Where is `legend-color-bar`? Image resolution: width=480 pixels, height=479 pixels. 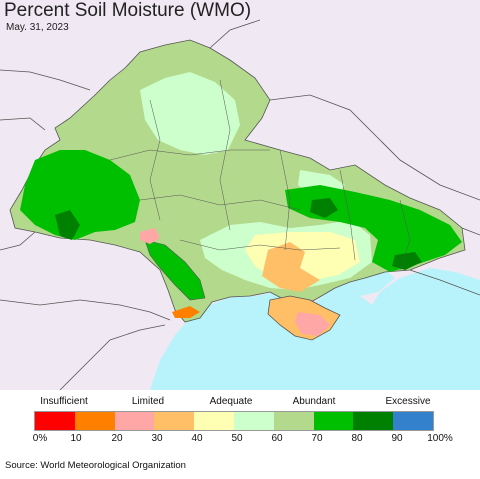 legend-color-bar is located at coordinates (234, 421).